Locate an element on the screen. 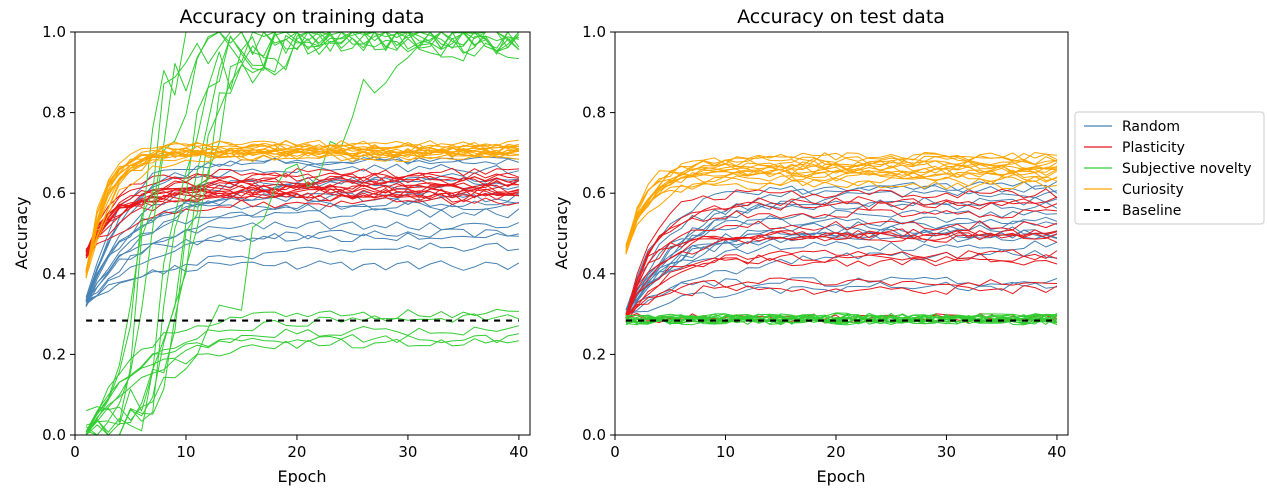 The width and height of the screenshot is (1267, 488). legend-item-baseline: Baseline is located at coordinates (1132, 211).